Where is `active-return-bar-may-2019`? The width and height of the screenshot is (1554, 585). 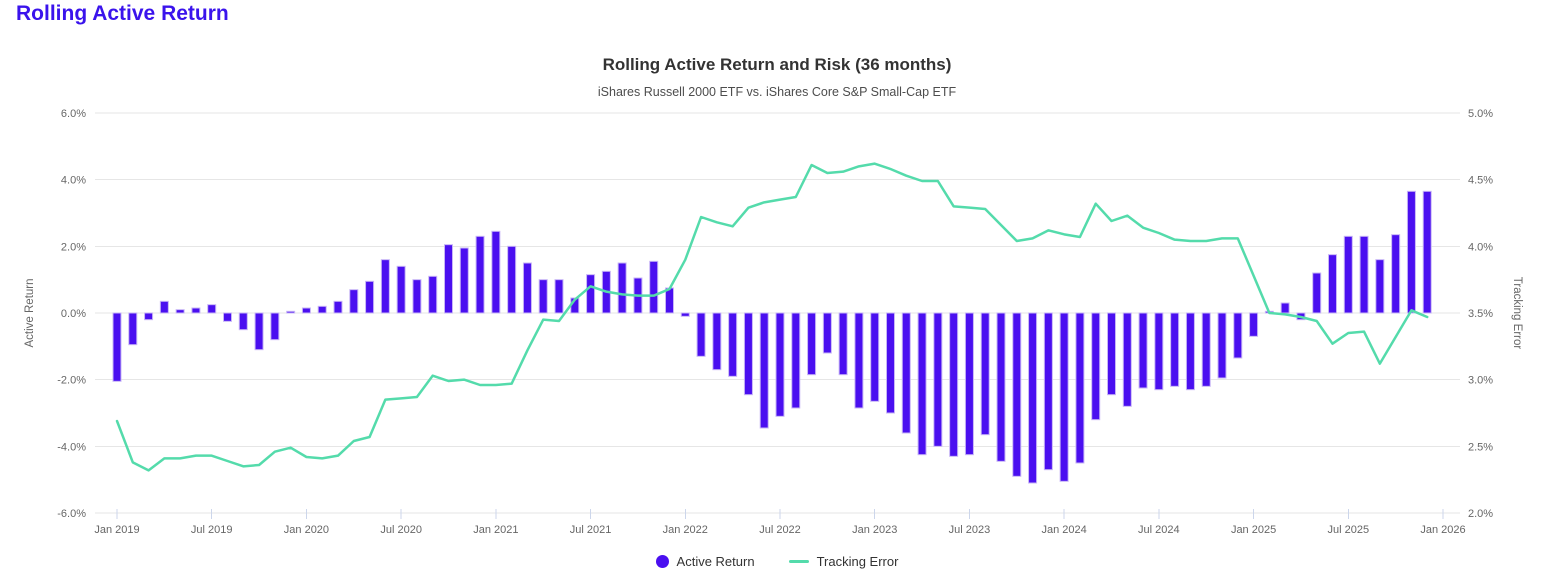 active-return-bar-may-2019 is located at coordinates (180, 311).